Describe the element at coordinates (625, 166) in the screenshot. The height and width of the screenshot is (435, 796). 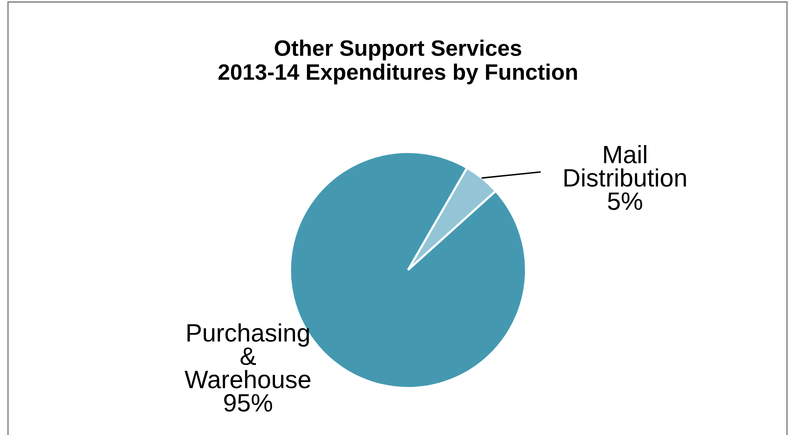
I see `slice-label: Mail Distribution` at that location.